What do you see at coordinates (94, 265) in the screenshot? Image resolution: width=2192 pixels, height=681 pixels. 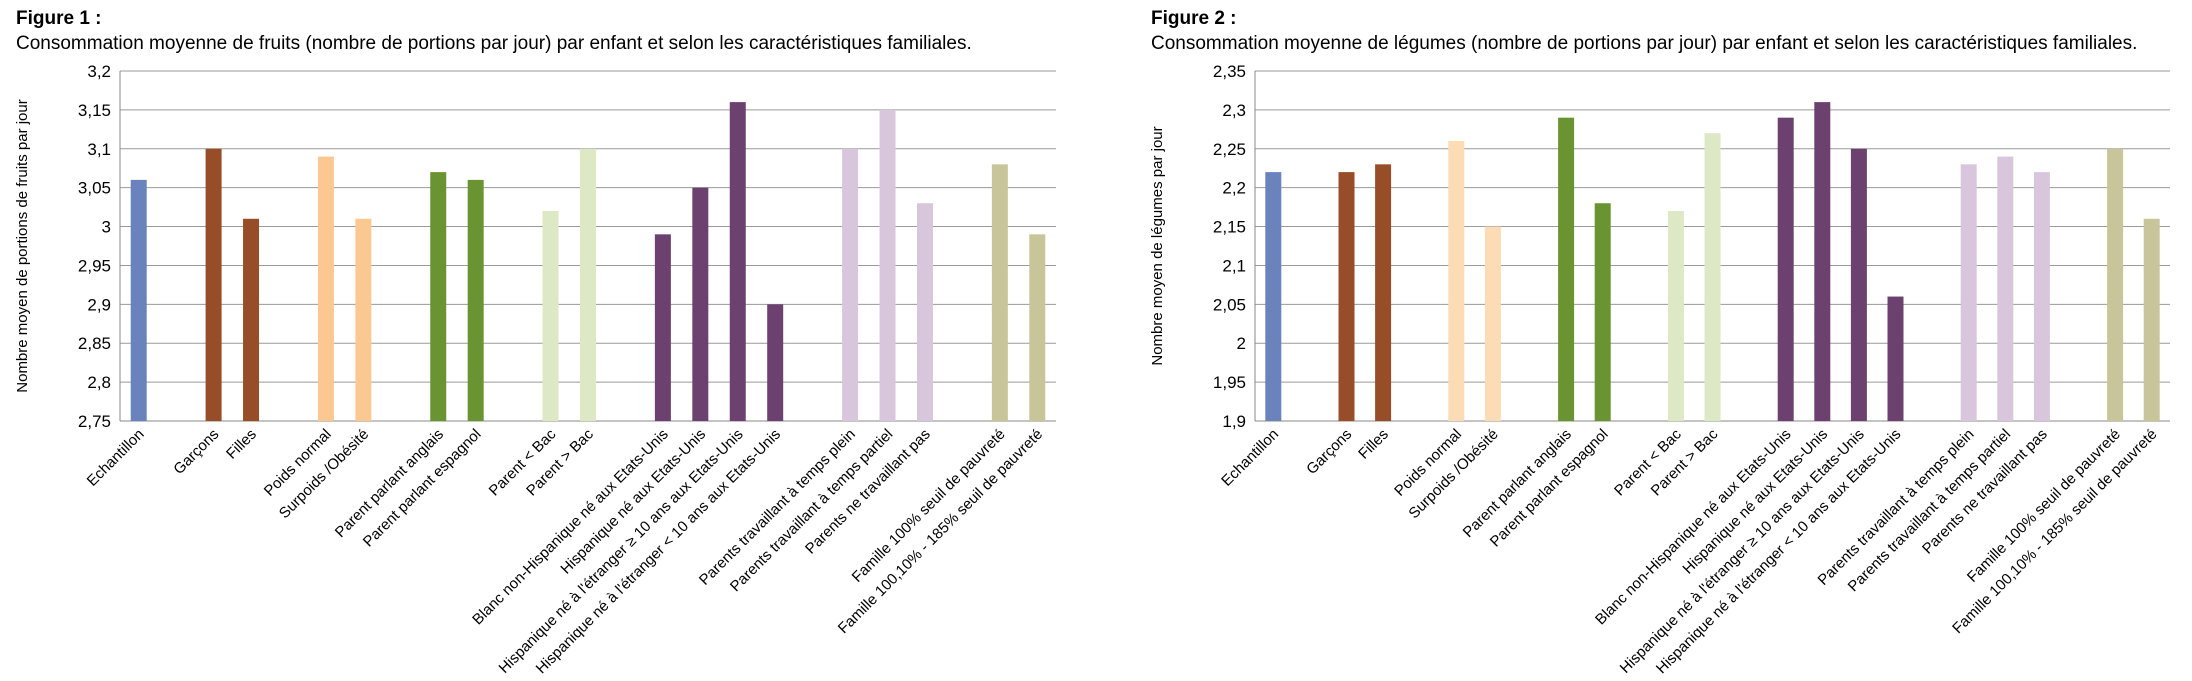 I see `y-tick-label: 2,95` at bounding box center [94, 265].